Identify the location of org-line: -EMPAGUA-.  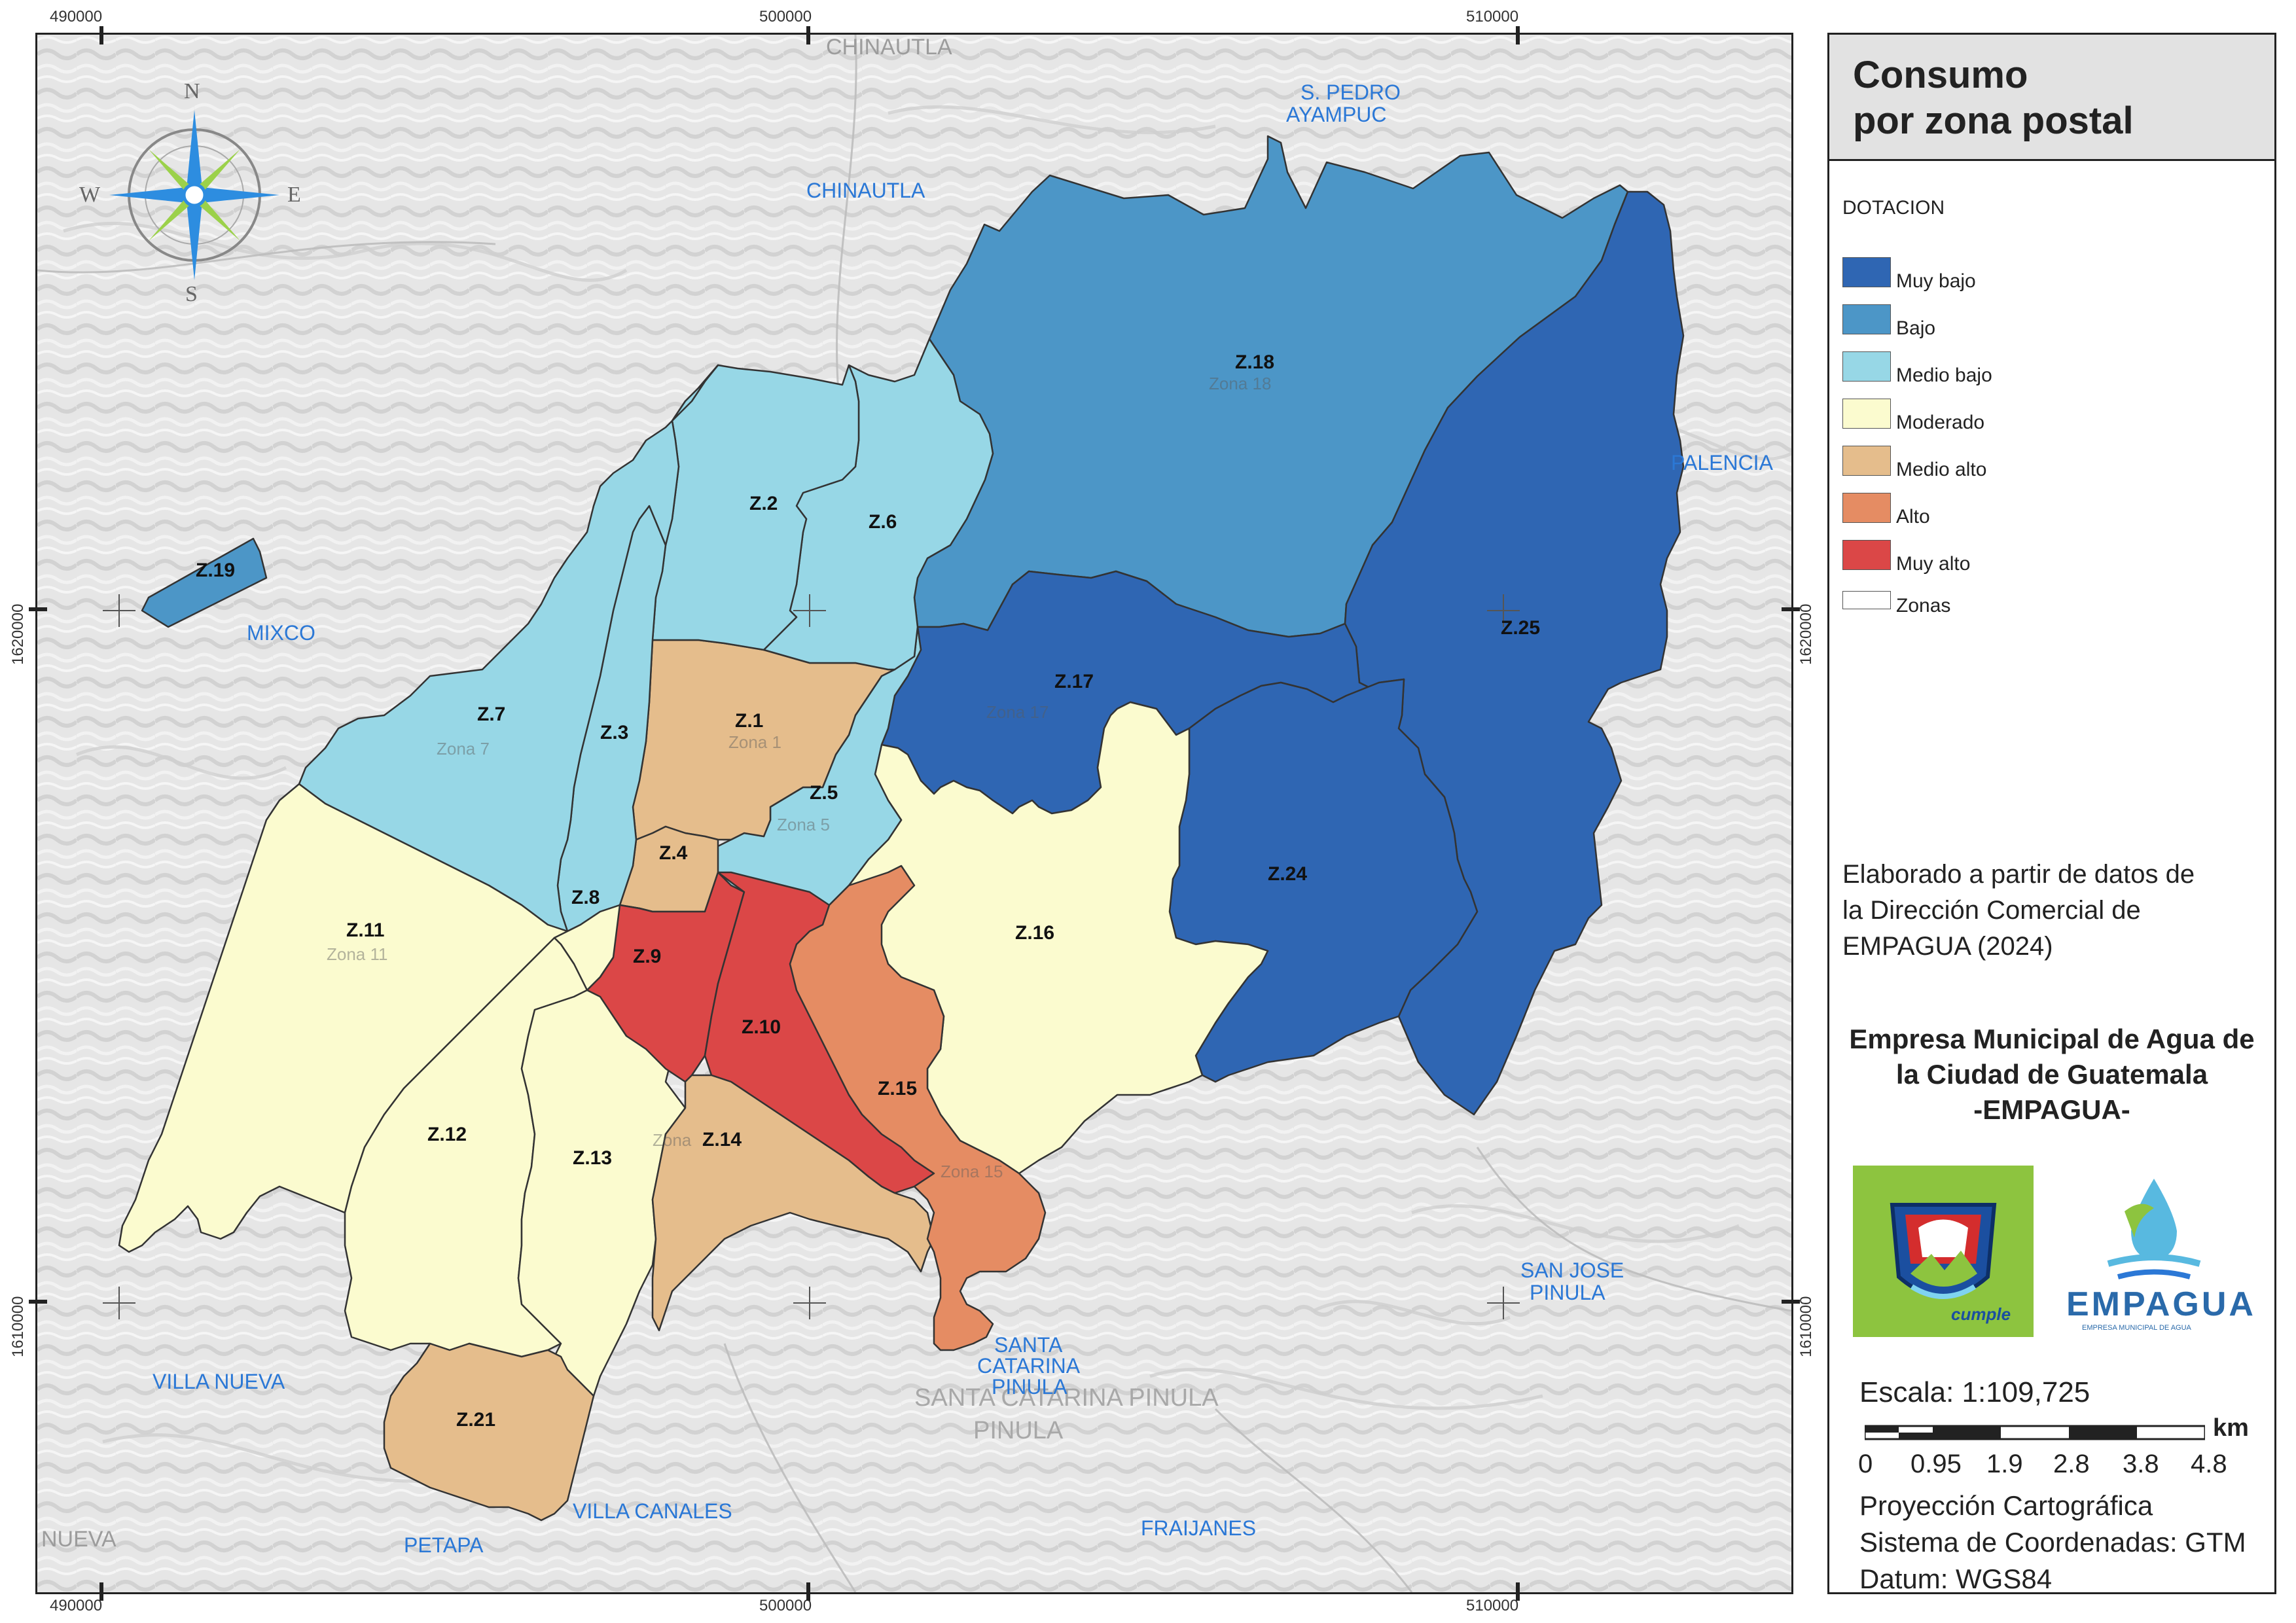
(2051, 1109).